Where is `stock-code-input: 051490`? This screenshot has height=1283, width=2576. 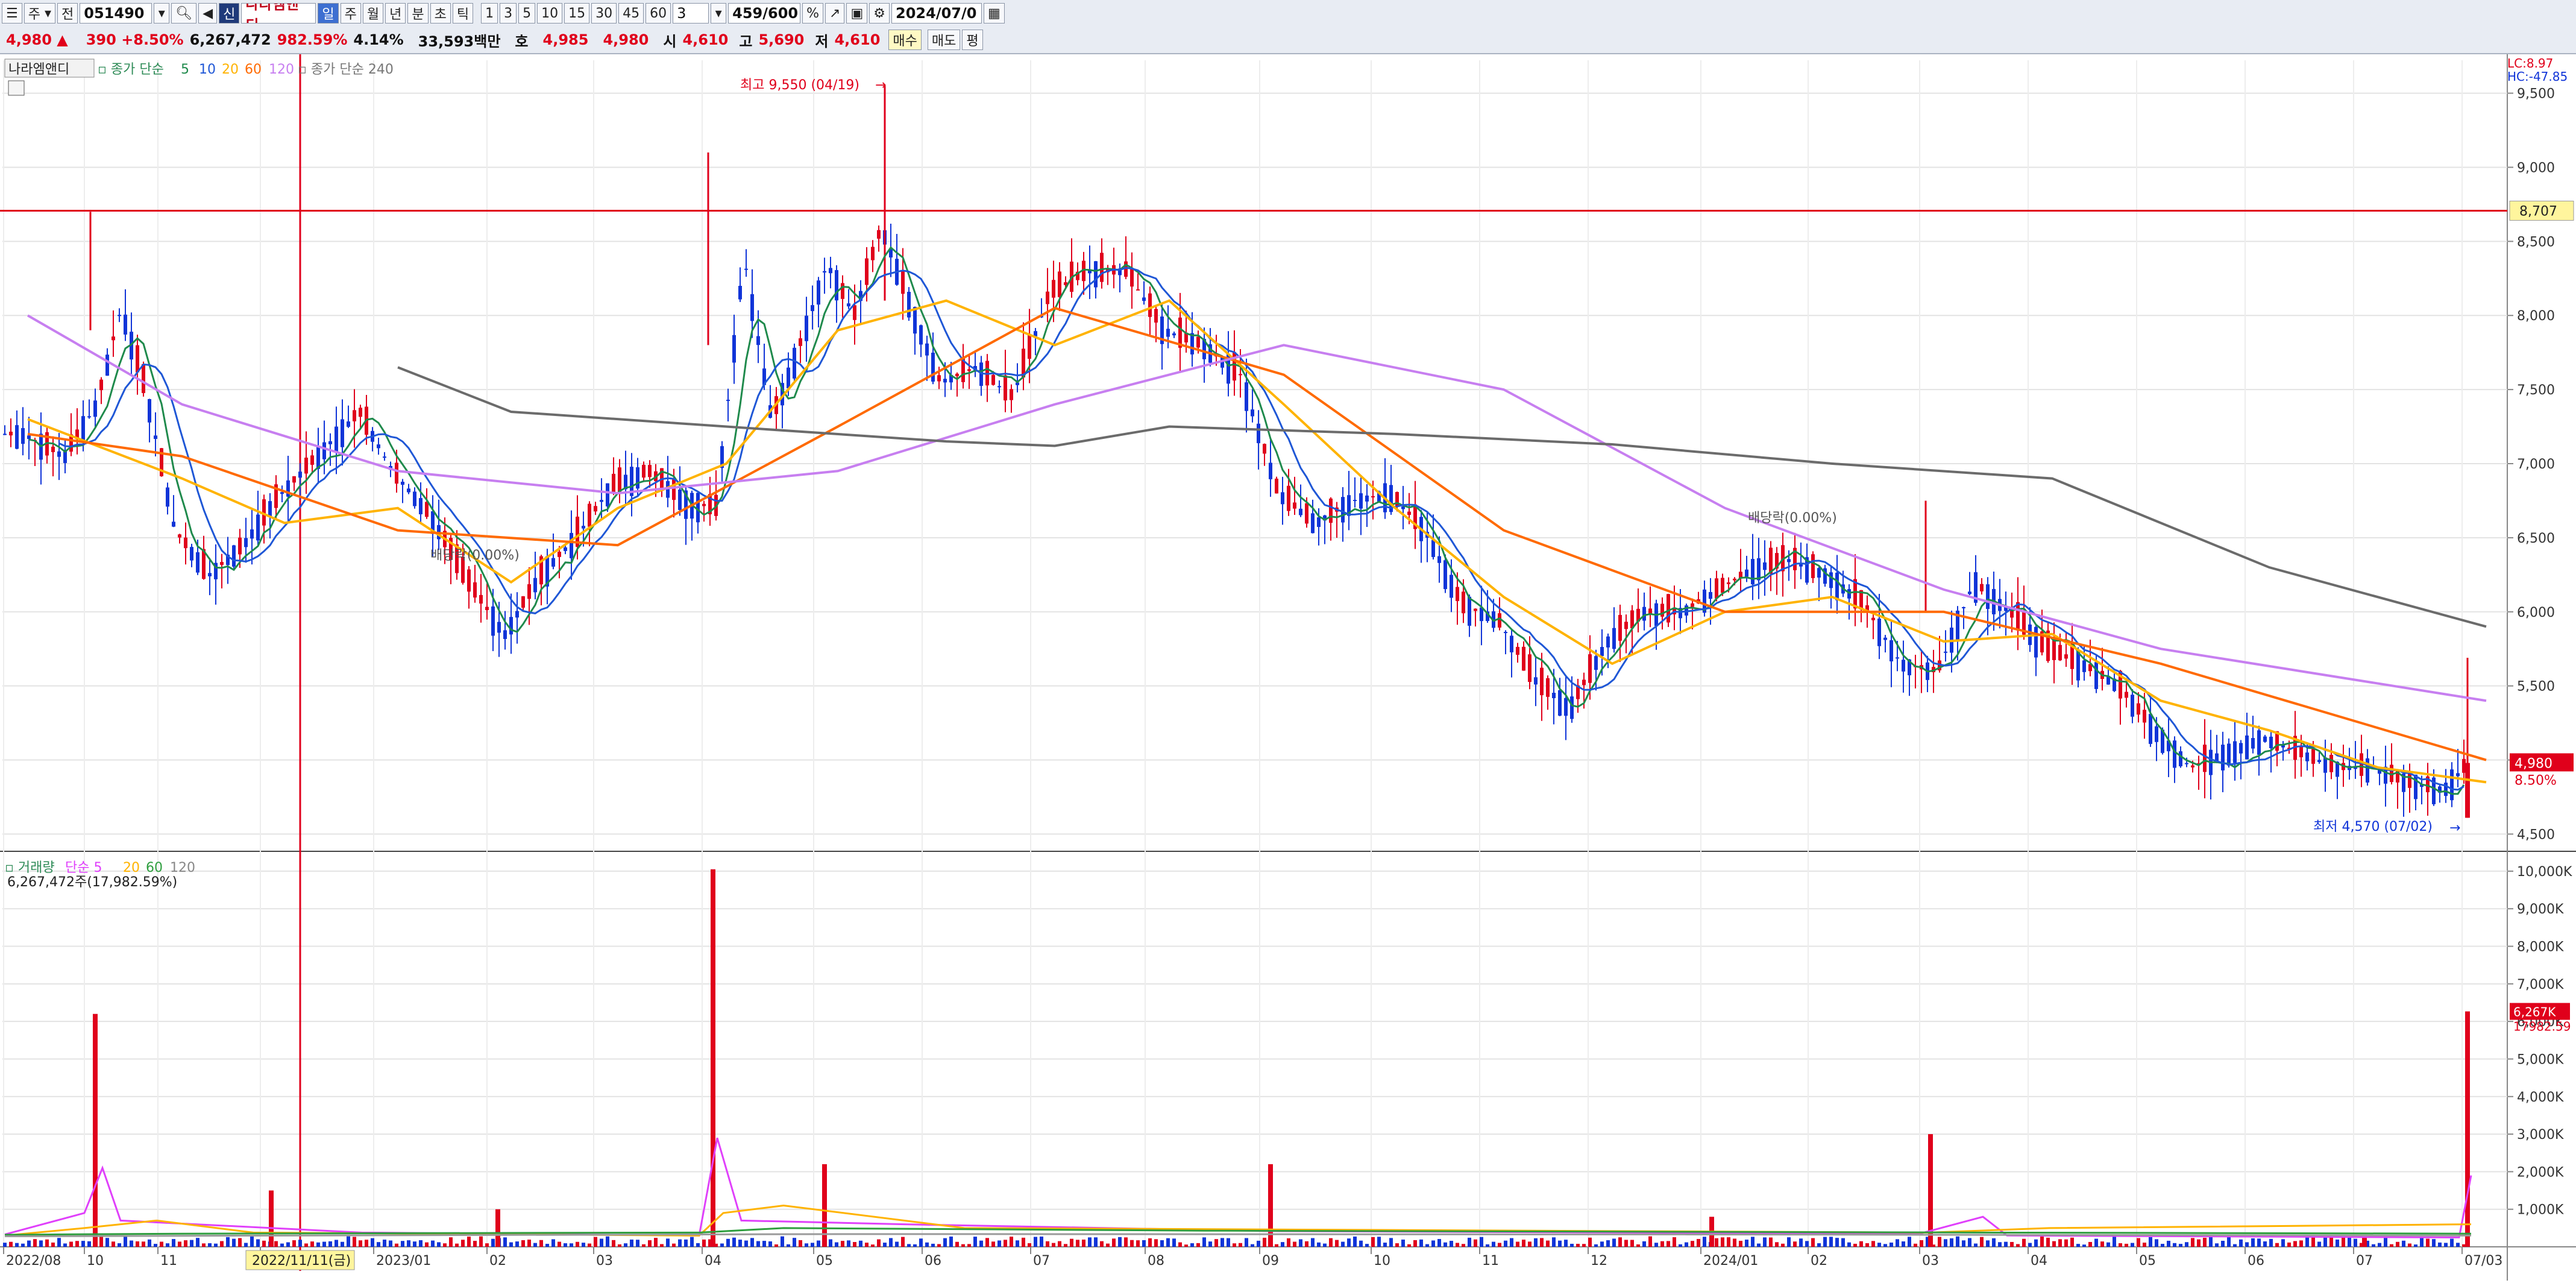 stock-code-input: 051490 is located at coordinates (116, 13).